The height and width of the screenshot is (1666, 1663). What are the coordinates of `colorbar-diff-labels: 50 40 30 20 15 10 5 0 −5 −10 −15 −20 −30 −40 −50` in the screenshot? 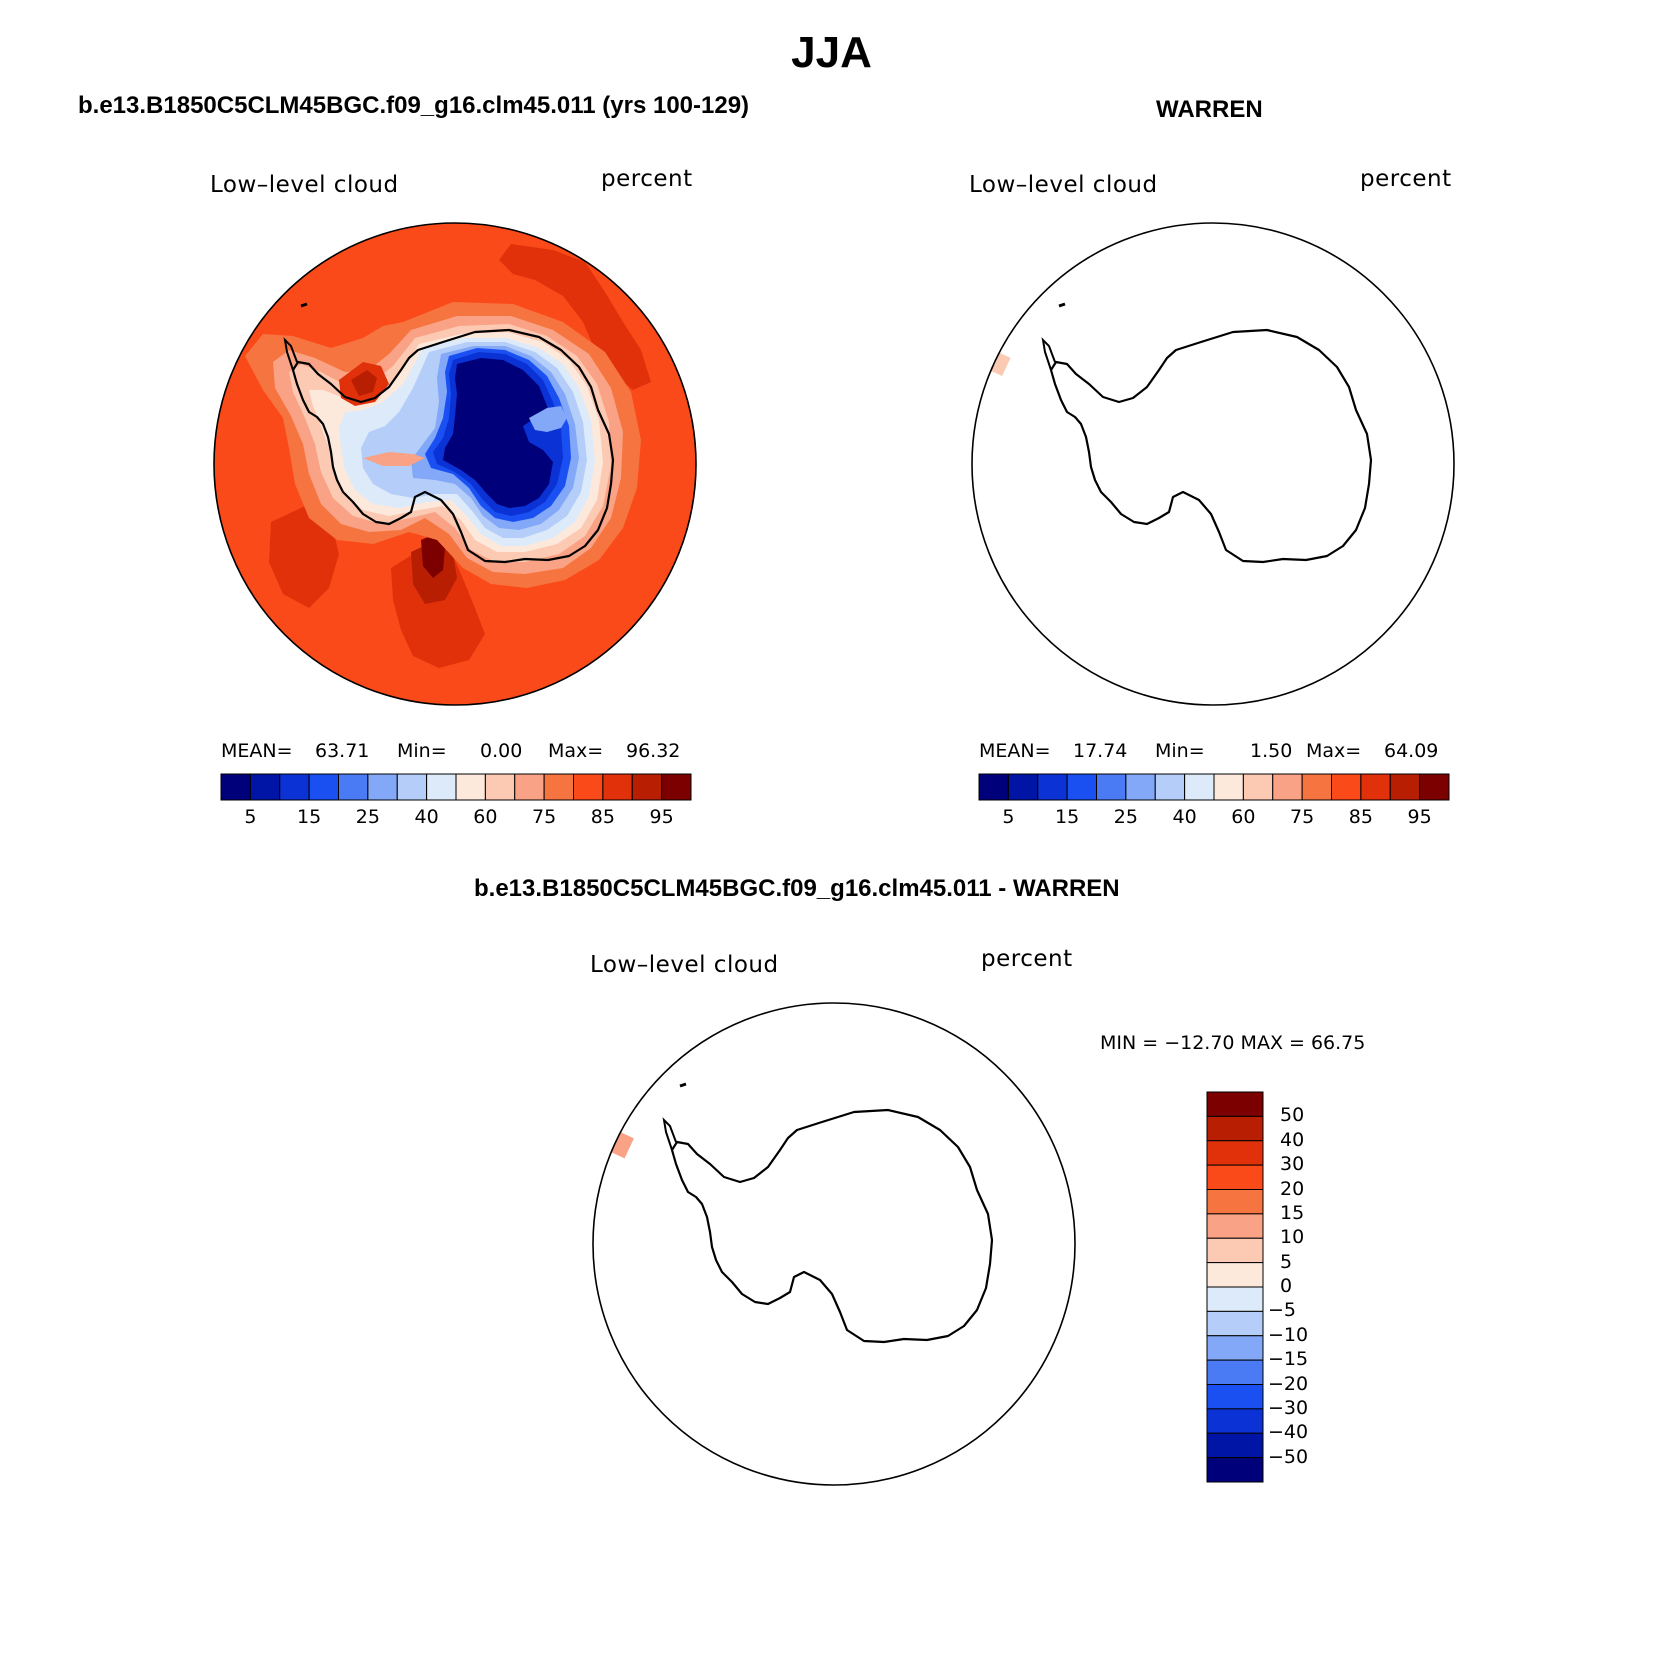 It's located at (1308, 1287).